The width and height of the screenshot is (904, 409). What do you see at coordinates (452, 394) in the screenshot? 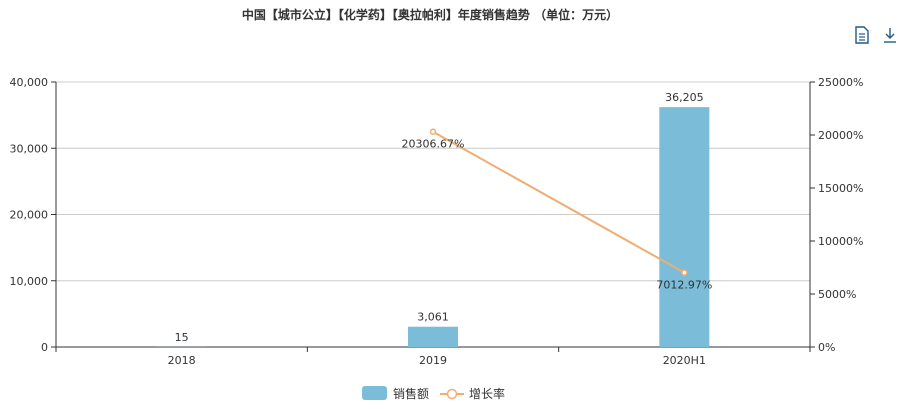
I see `legend-line-marker` at bounding box center [452, 394].